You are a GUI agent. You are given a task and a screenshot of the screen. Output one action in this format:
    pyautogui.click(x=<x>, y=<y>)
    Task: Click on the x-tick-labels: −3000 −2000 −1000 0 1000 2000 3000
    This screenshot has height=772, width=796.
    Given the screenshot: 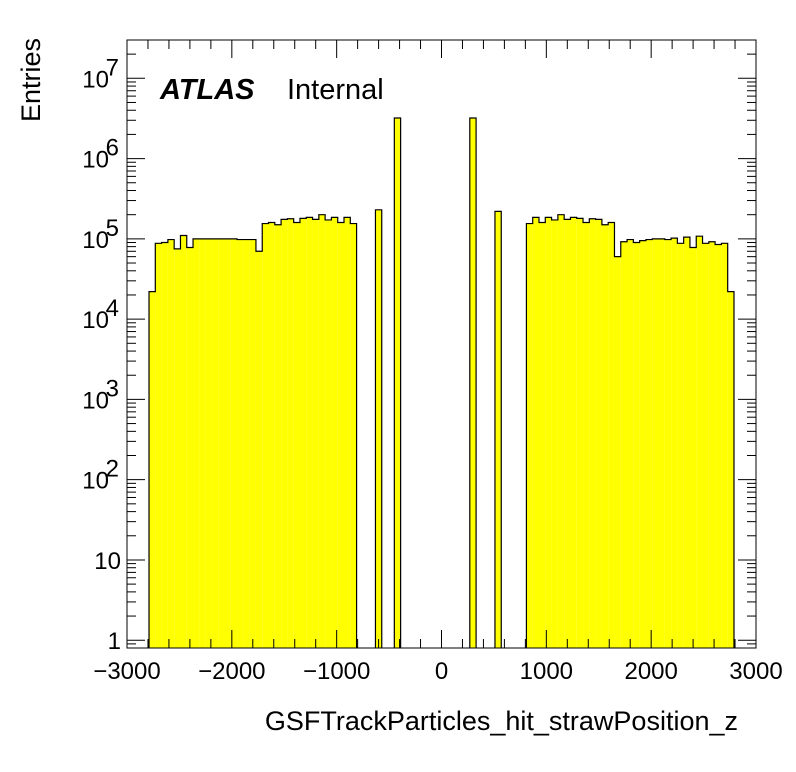 What is the action you would take?
    pyautogui.click(x=437, y=671)
    